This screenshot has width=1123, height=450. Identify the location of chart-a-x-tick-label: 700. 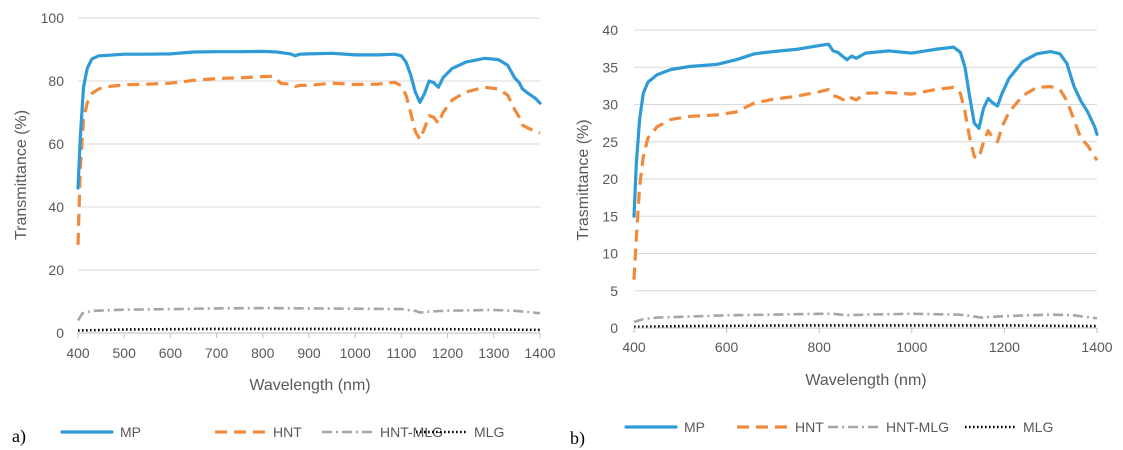
(217, 353).